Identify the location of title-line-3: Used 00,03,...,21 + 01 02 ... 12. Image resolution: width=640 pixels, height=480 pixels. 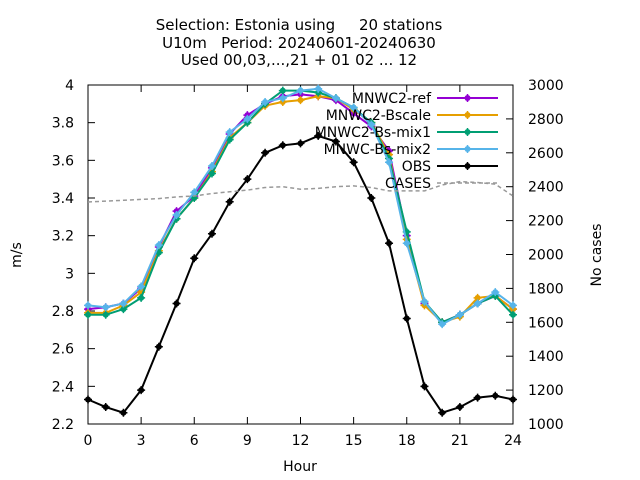
(299, 60).